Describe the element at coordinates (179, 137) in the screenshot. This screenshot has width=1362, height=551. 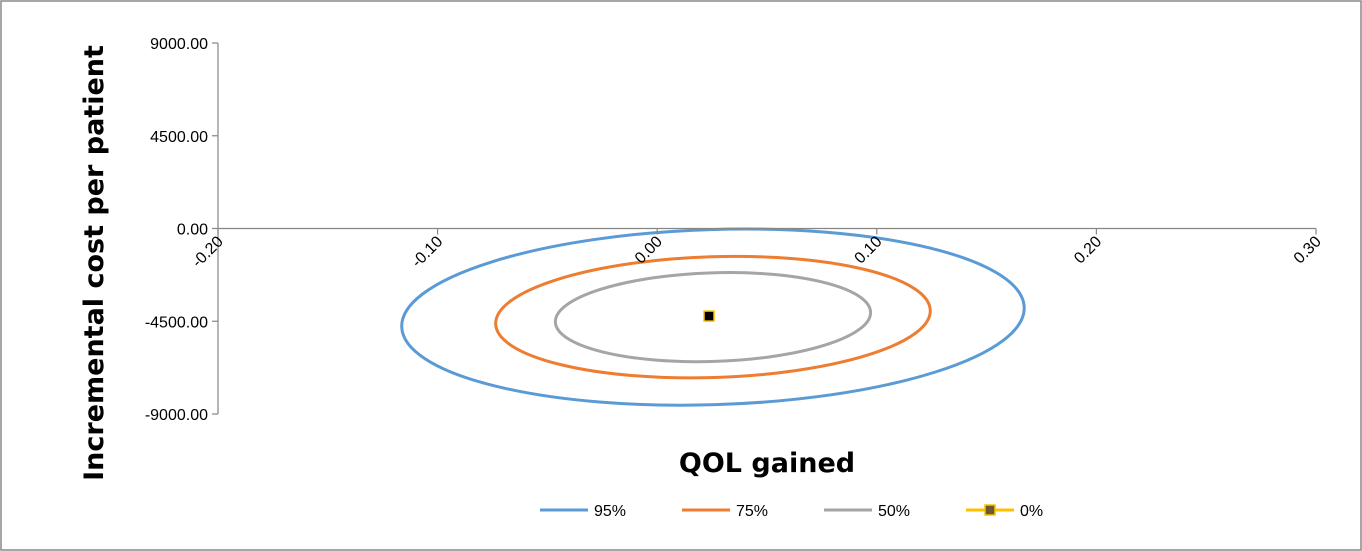
I see `y-tick-label: 4500.00` at that location.